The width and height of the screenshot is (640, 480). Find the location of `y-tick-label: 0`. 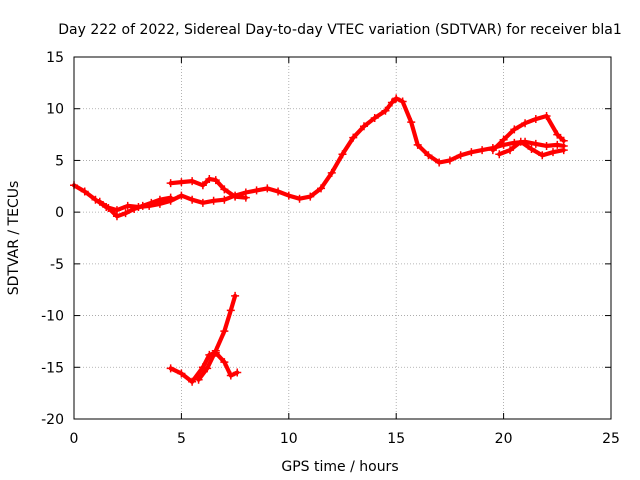

y-tick-label: 0 is located at coordinates (59, 213).